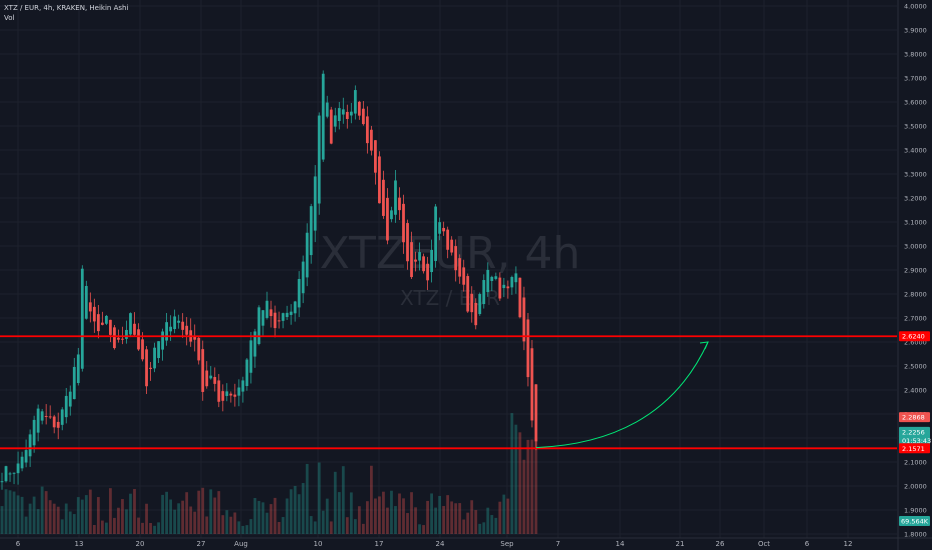  Describe the element at coordinates (318, 544) in the screenshot. I see `x-tick-label: 10` at that location.